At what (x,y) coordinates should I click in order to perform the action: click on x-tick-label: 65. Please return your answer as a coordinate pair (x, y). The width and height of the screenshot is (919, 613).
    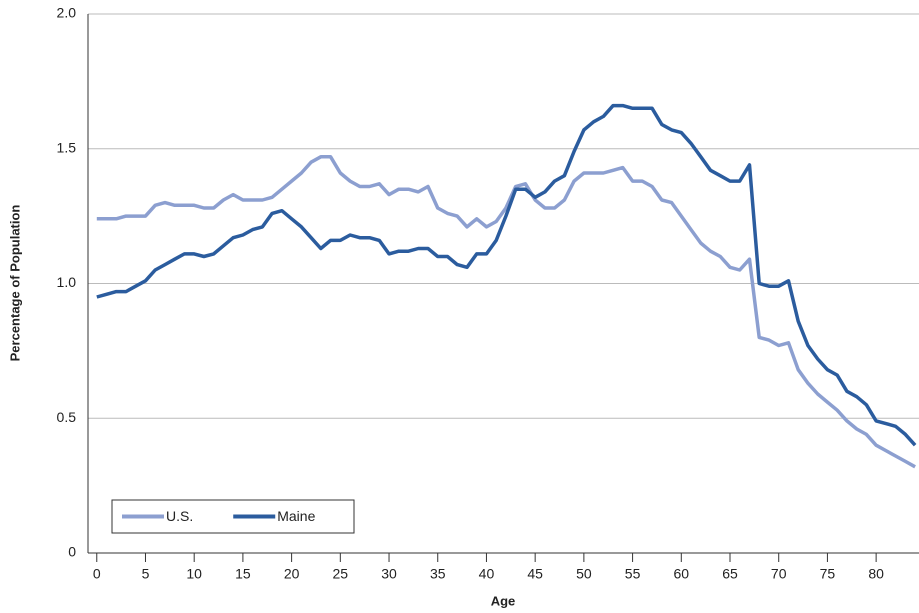
    Looking at the image, I should click on (730, 574).